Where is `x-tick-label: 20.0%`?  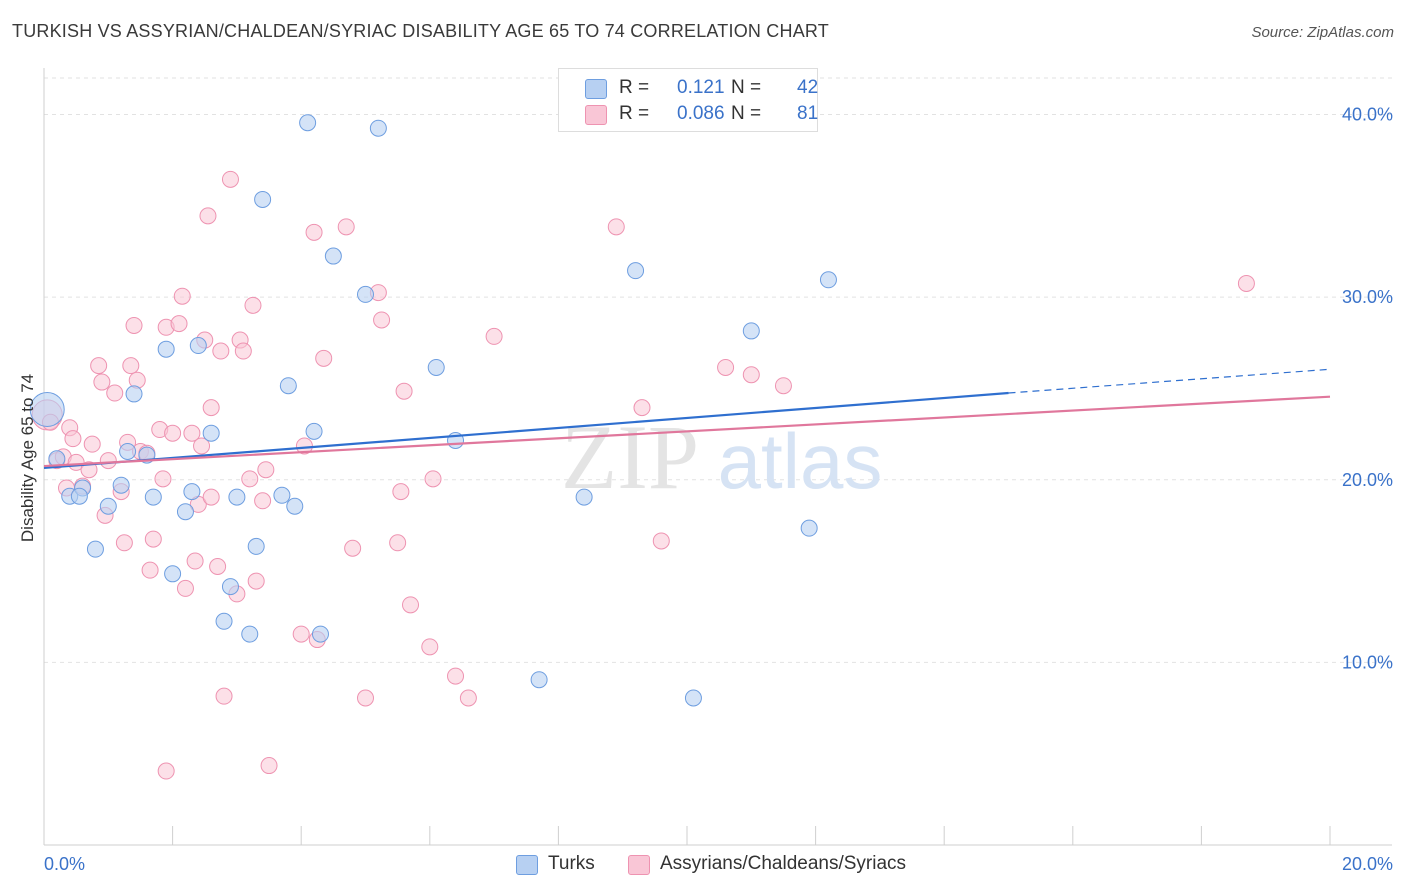
x-tick-label: 20.0% is located at coordinates (1367, 864).